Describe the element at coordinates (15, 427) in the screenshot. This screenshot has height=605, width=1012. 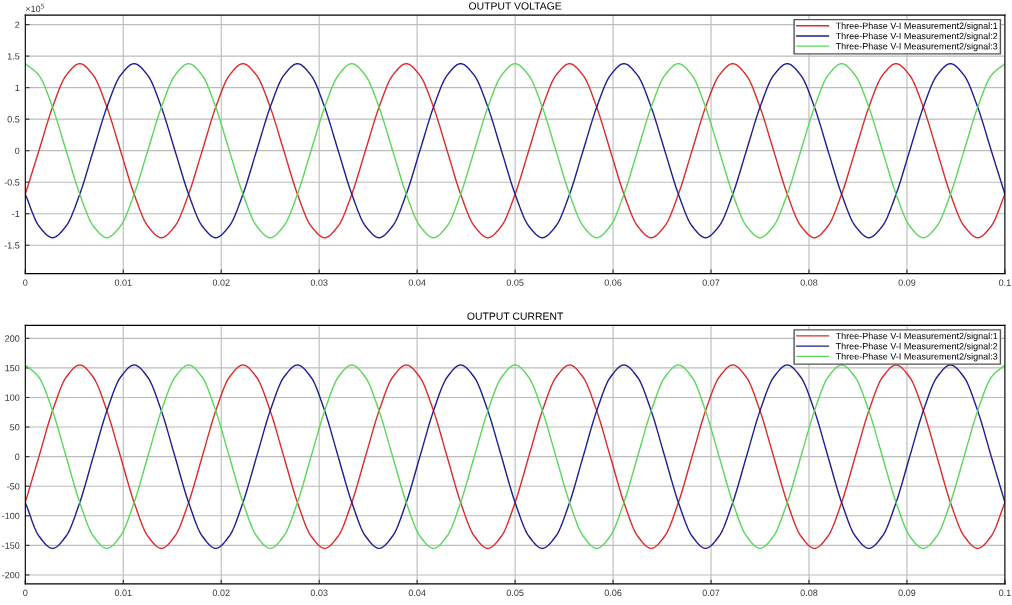
I see `y-tick-label: 50` at that location.